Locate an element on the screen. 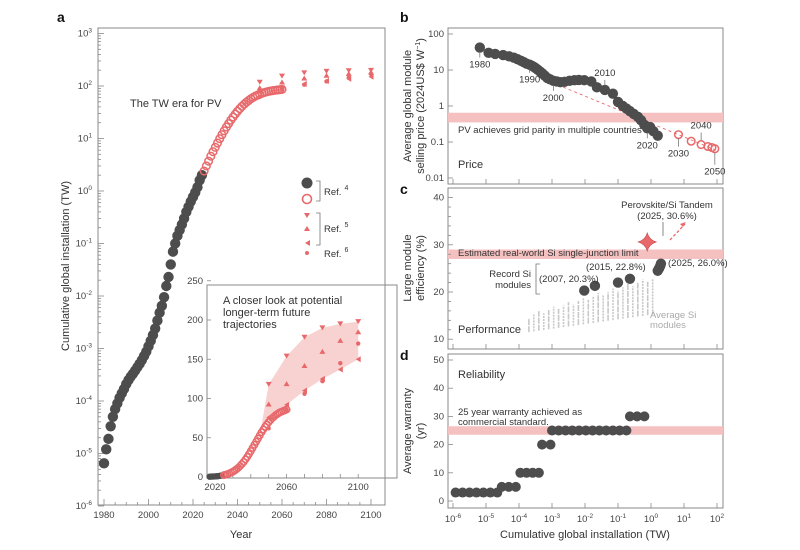  panel-d-y-axis: 50 40 30 20 10 0 is located at coordinates (443, 431).